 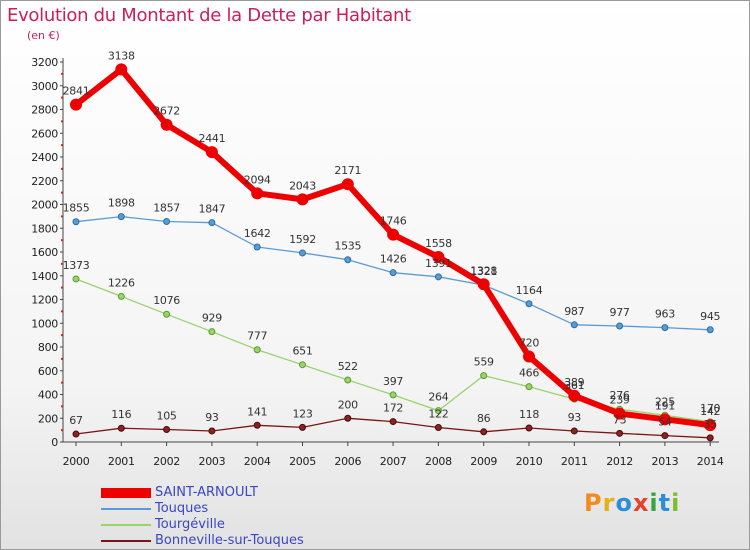 I want to click on data-label-saint-arnoult: 191, so click(x=665, y=405).